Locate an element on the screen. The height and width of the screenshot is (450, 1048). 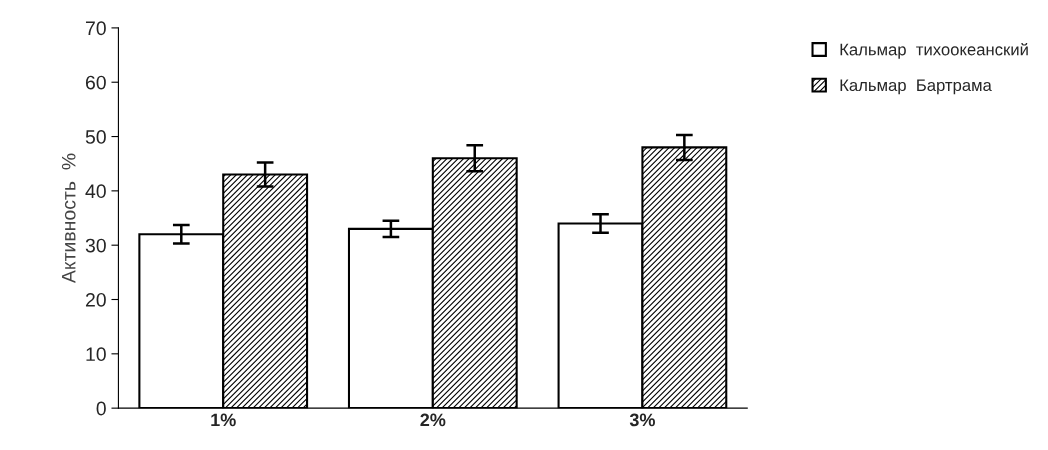
legend-label: Кальмар тихоокеанский is located at coordinates (934, 50).